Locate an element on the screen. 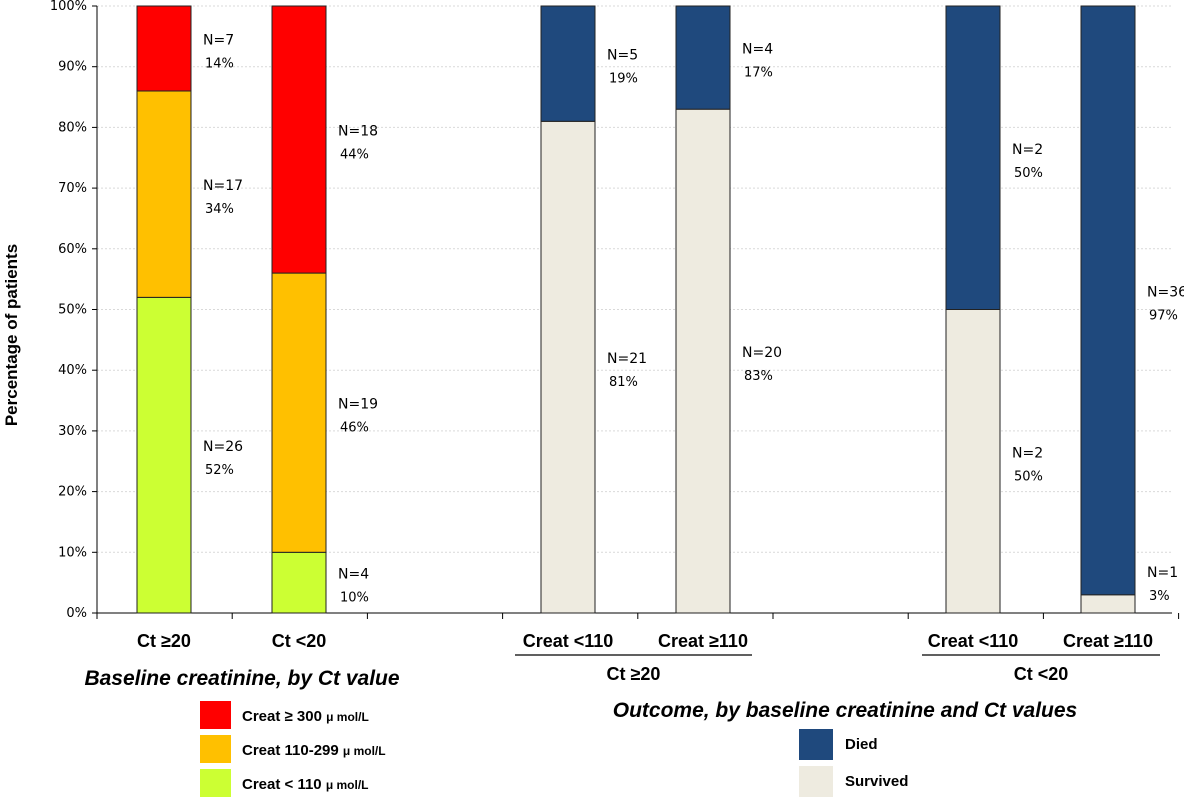 The width and height of the screenshot is (1184, 800). y-axis-label: Percentage of patients is located at coordinates (11, 335).